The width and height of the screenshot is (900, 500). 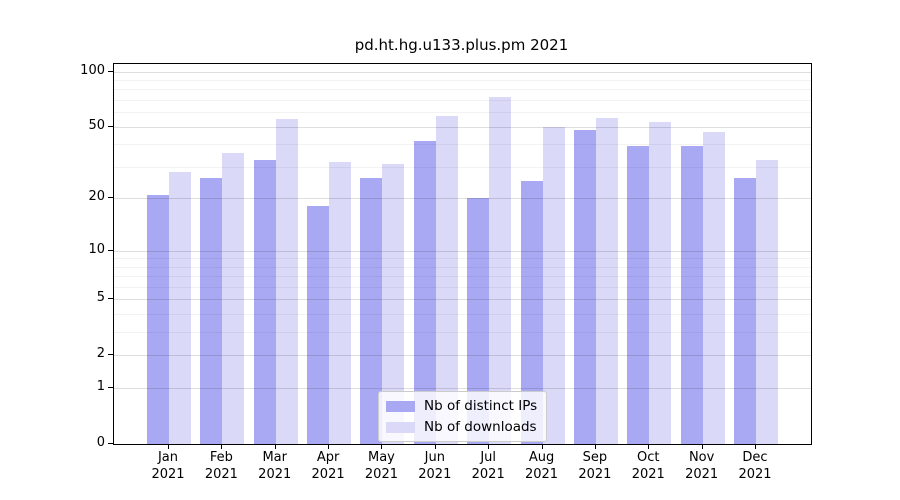 What do you see at coordinates (435, 466) in the screenshot?
I see `x-tick-label: Jun 2021` at bounding box center [435, 466].